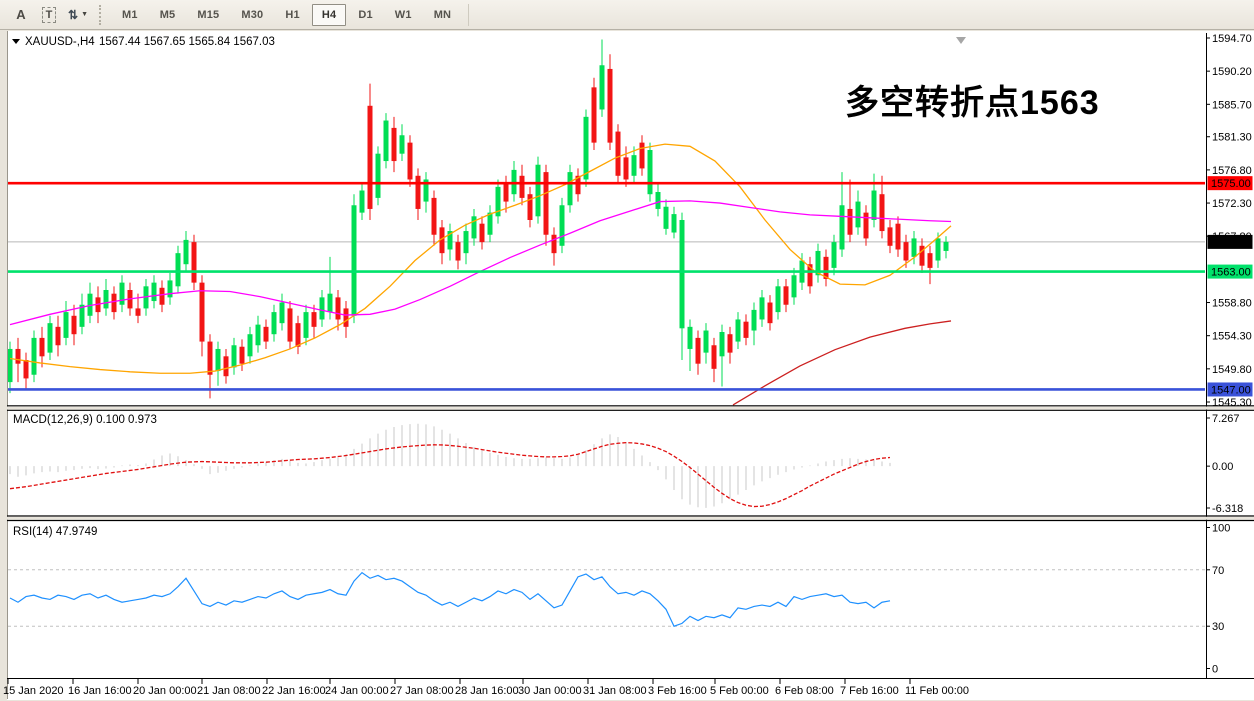 This screenshot has height=701, width=1254. I want to click on text-tool-button: T, so click(49, 15).